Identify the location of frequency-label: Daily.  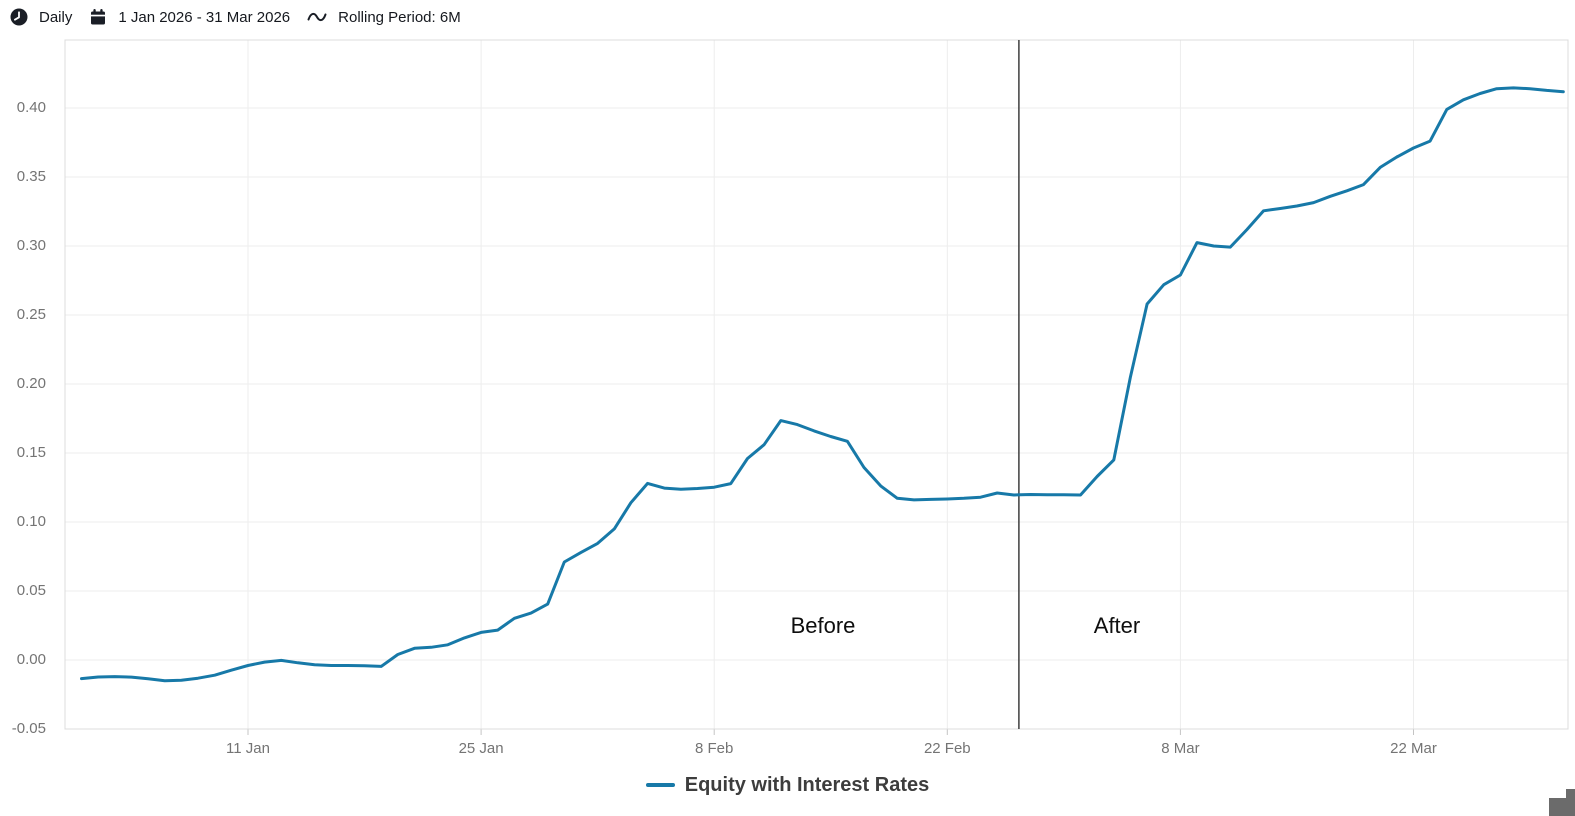
(56, 17).